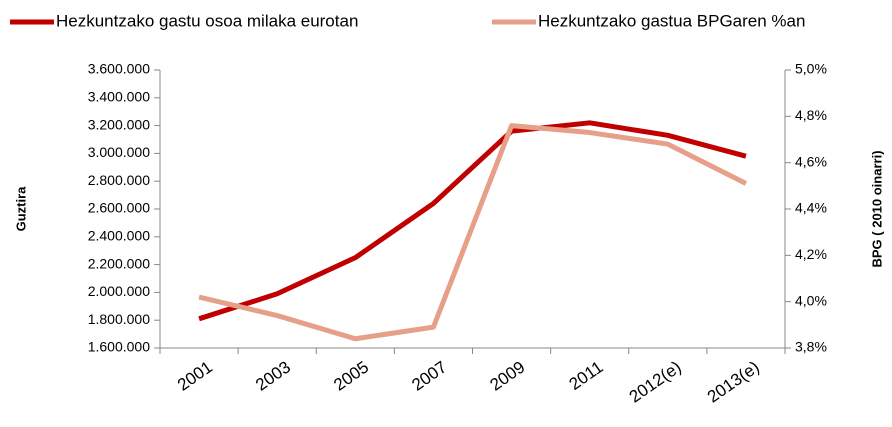 The height and width of the screenshot is (427, 892). What do you see at coordinates (119, 263) in the screenshot?
I see `y-tick-label: 2.200.000` at bounding box center [119, 263].